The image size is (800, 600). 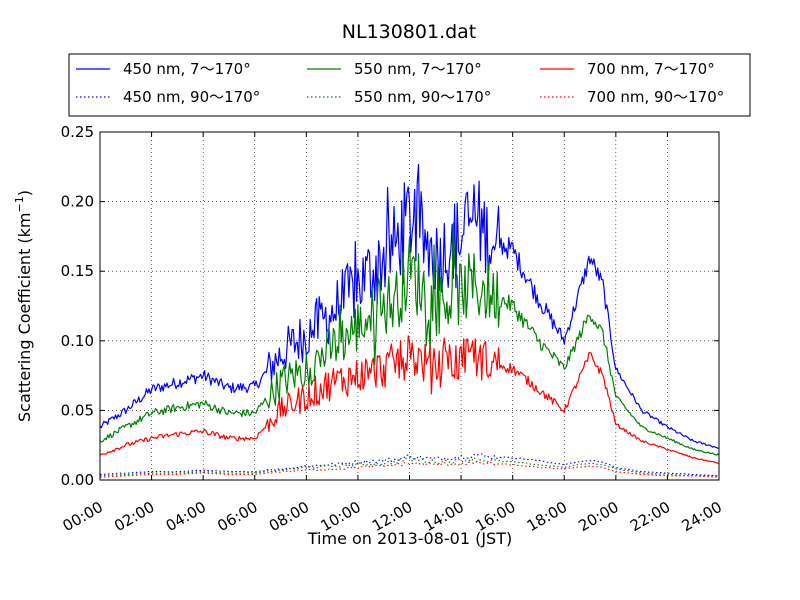 What do you see at coordinates (77, 480) in the screenshot?
I see `y-tick-label: 0.00` at bounding box center [77, 480].